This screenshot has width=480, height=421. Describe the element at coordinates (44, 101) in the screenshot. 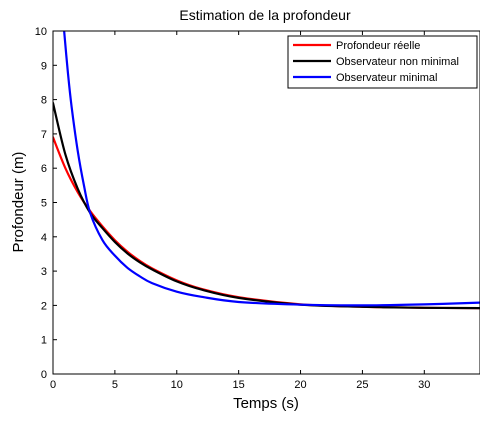

I see `y-tick-label: 8` at that location.